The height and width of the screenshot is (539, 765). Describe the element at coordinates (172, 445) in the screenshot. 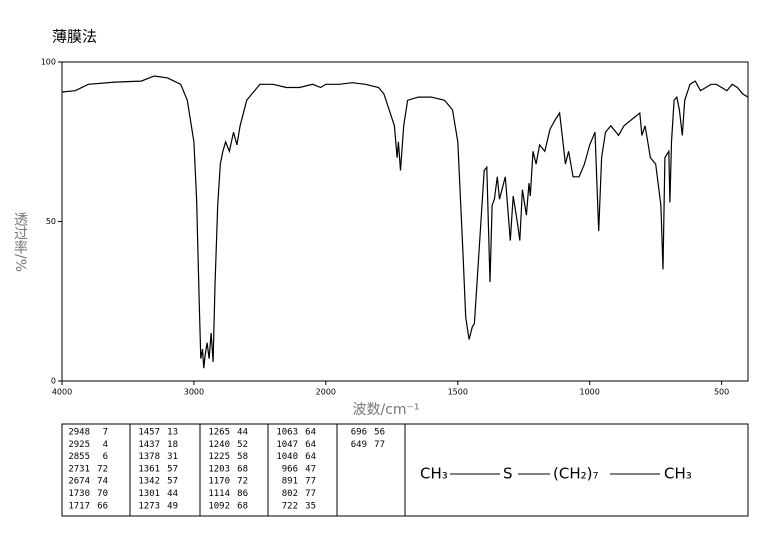

I see `peak-transmittance: 18` at that location.